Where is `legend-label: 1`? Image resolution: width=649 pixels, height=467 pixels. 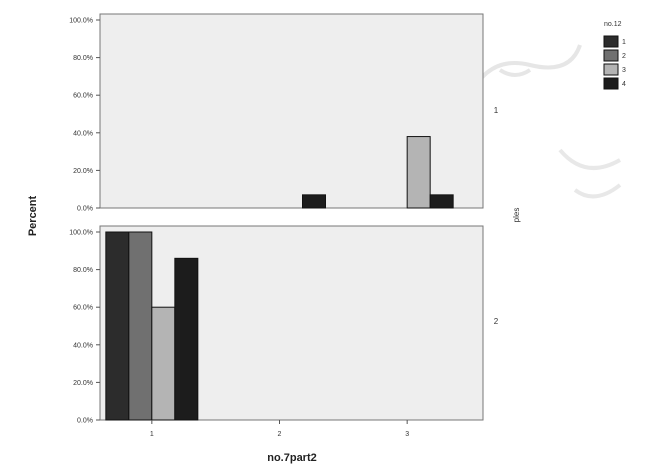
legend-label: 1 is located at coordinates (624, 42).